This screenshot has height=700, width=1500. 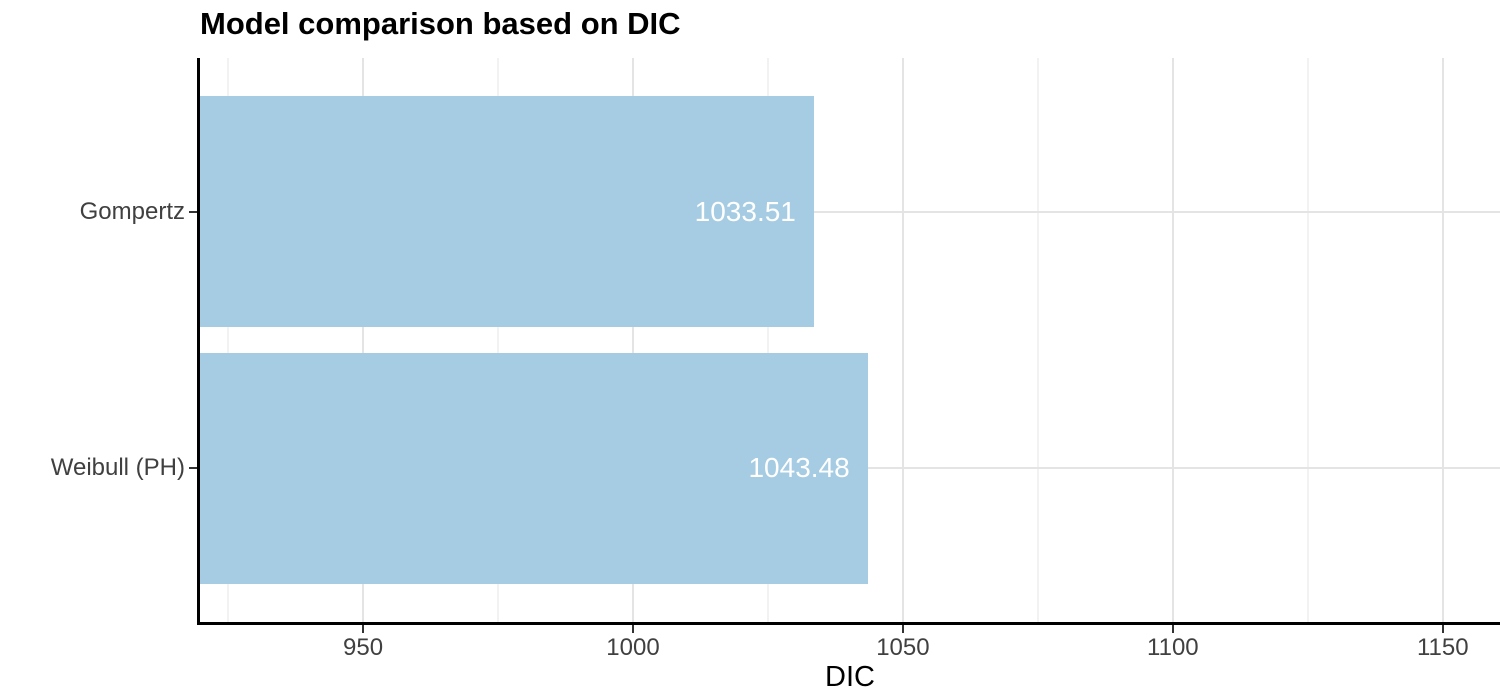 I want to click on x-axis-title: DIC, so click(x=850, y=677).